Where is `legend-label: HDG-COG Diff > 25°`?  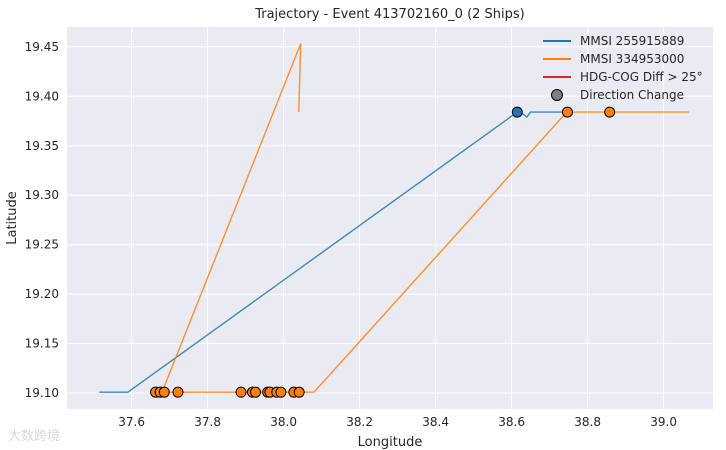 legend-label: HDG-COG Diff > 25° is located at coordinates (641, 77).